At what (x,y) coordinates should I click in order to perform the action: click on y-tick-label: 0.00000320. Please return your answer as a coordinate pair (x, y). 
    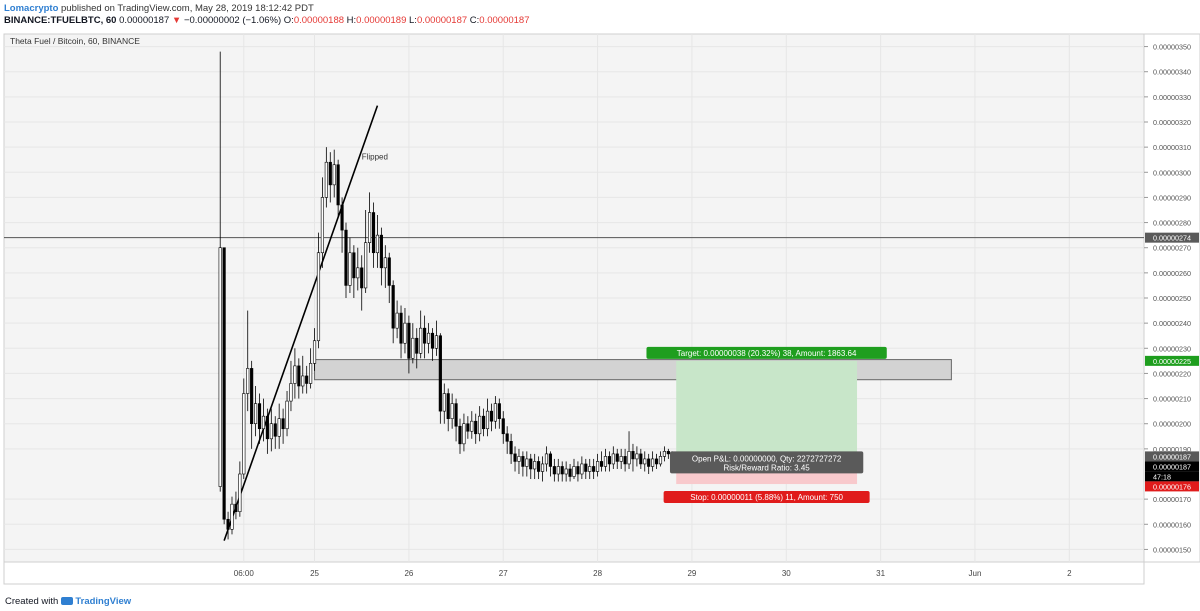
    Looking at the image, I should click on (1172, 122).